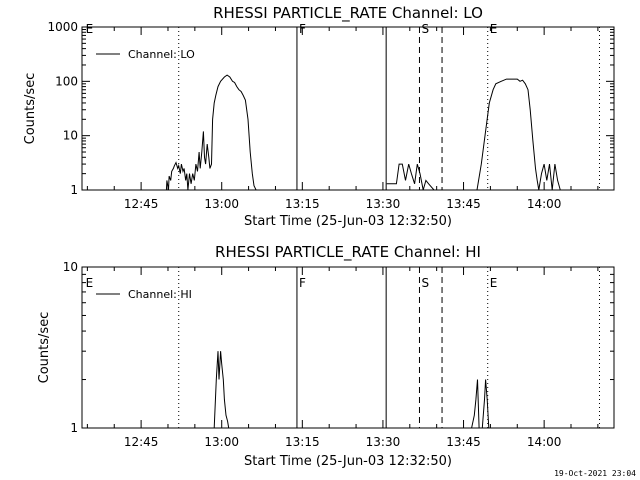  Describe the element at coordinates (348, 13) in the screenshot. I see `chart-title: RHESSI PARTICLE_RATE Channel: LO` at that location.